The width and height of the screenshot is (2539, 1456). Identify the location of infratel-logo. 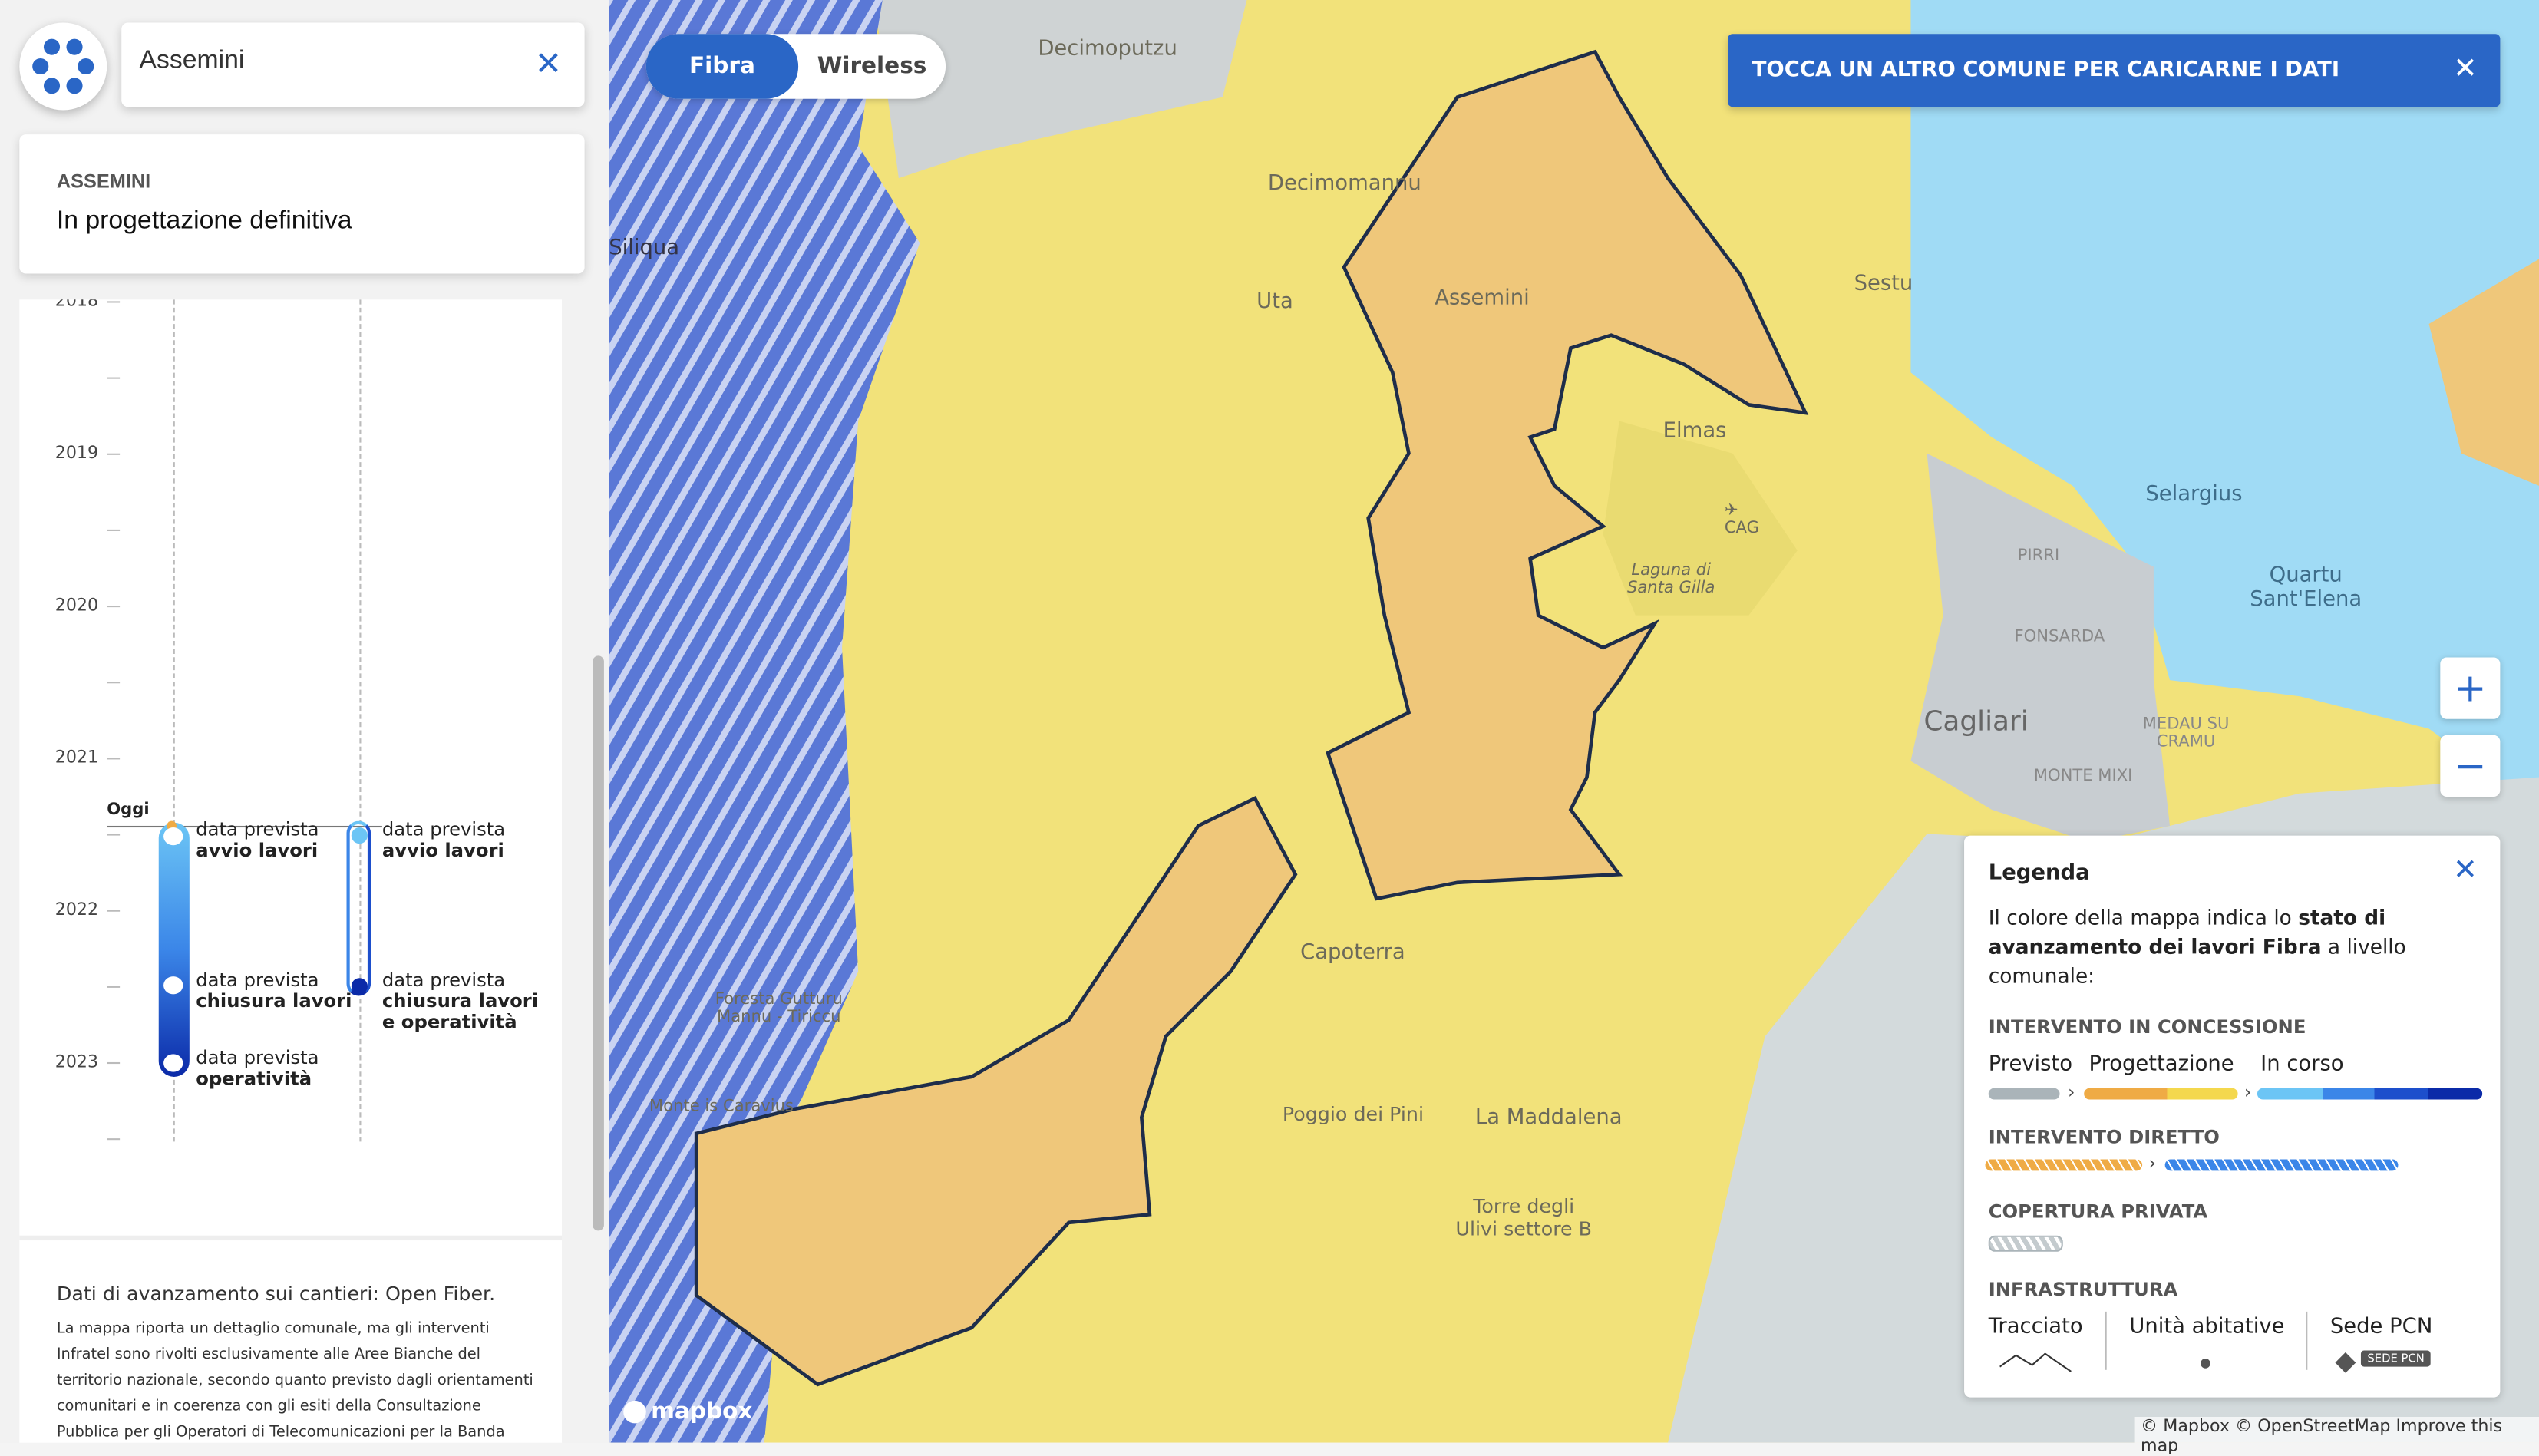
(63, 66).